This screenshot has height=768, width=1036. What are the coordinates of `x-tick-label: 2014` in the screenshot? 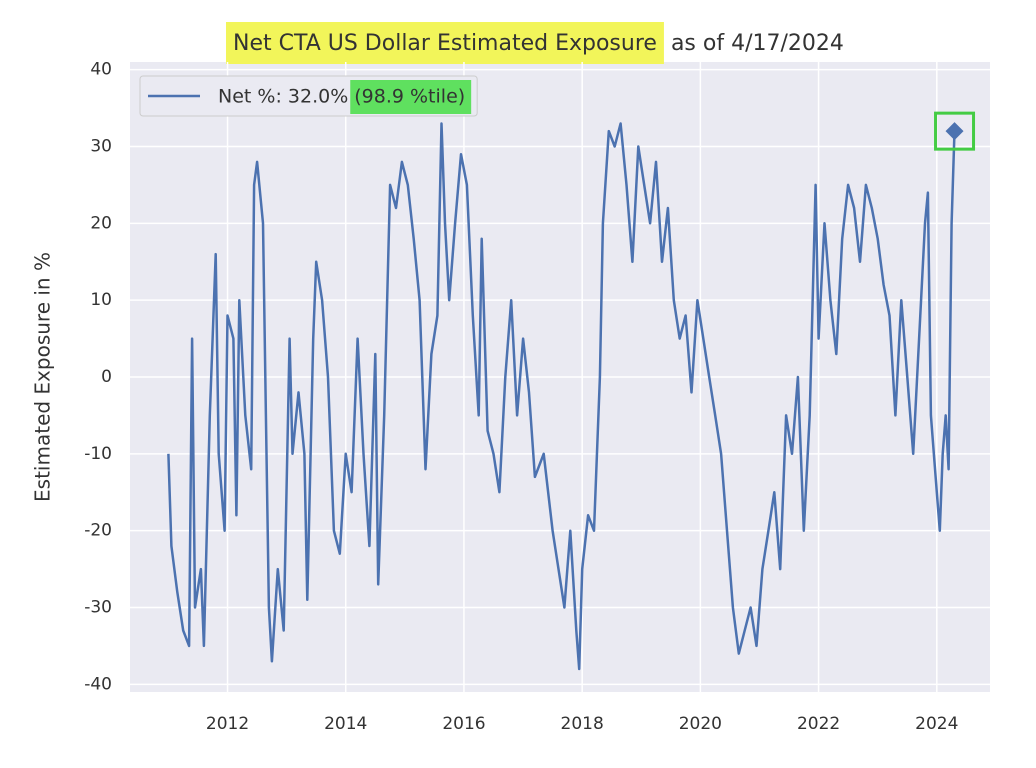 It's located at (345, 724).